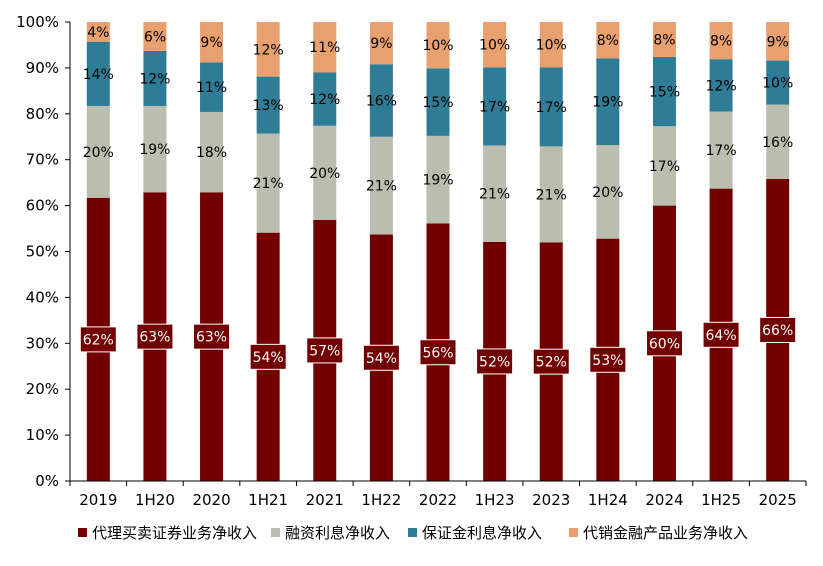  I want to click on y-axis: 0% 10% 20% 30% 40% 50% 60% 70% 80% 90% 100%, so click(43, 251).